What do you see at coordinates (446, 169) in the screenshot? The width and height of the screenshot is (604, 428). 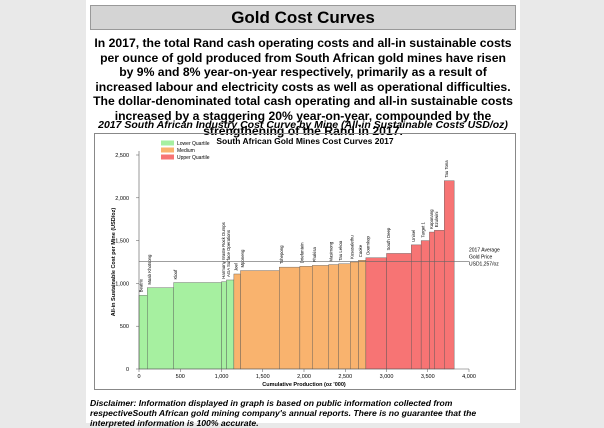 I see `bar-label: Tau Tona` at bounding box center [446, 169].